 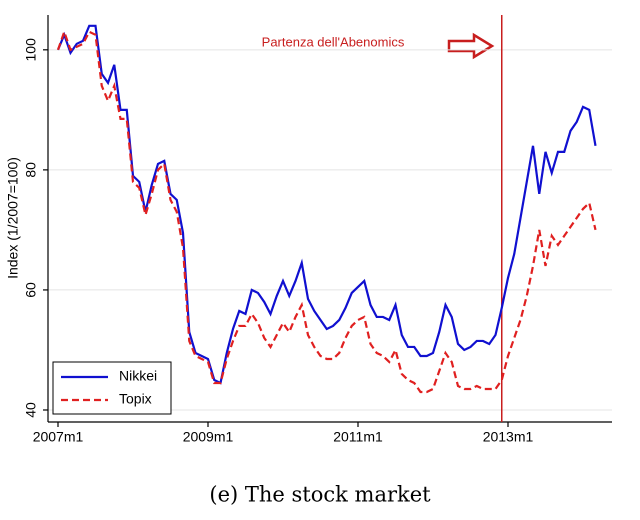 I want to click on y-tick-label: 40, so click(x=31, y=410).